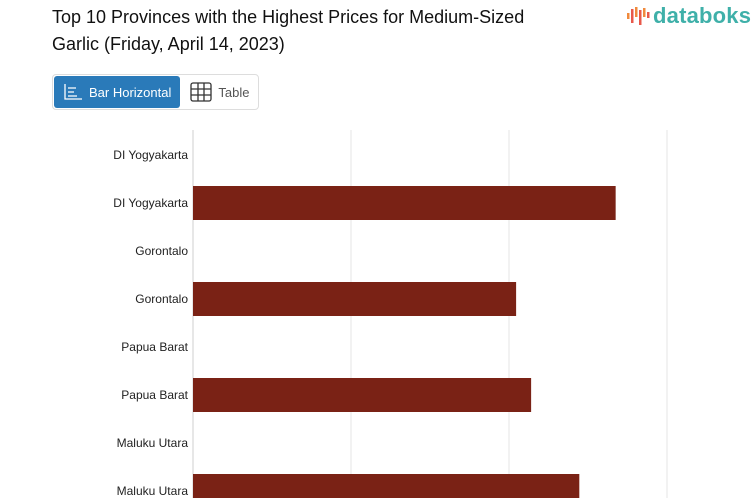  I want to click on databoks-logo: databoks, so click(688, 16).